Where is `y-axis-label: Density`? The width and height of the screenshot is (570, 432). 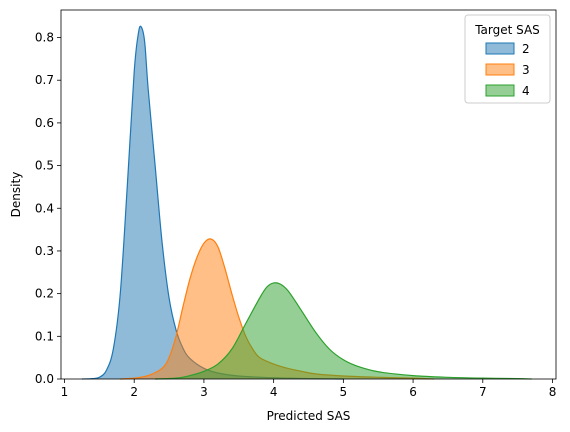
y-axis-label: Density is located at coordinates (16, 195).